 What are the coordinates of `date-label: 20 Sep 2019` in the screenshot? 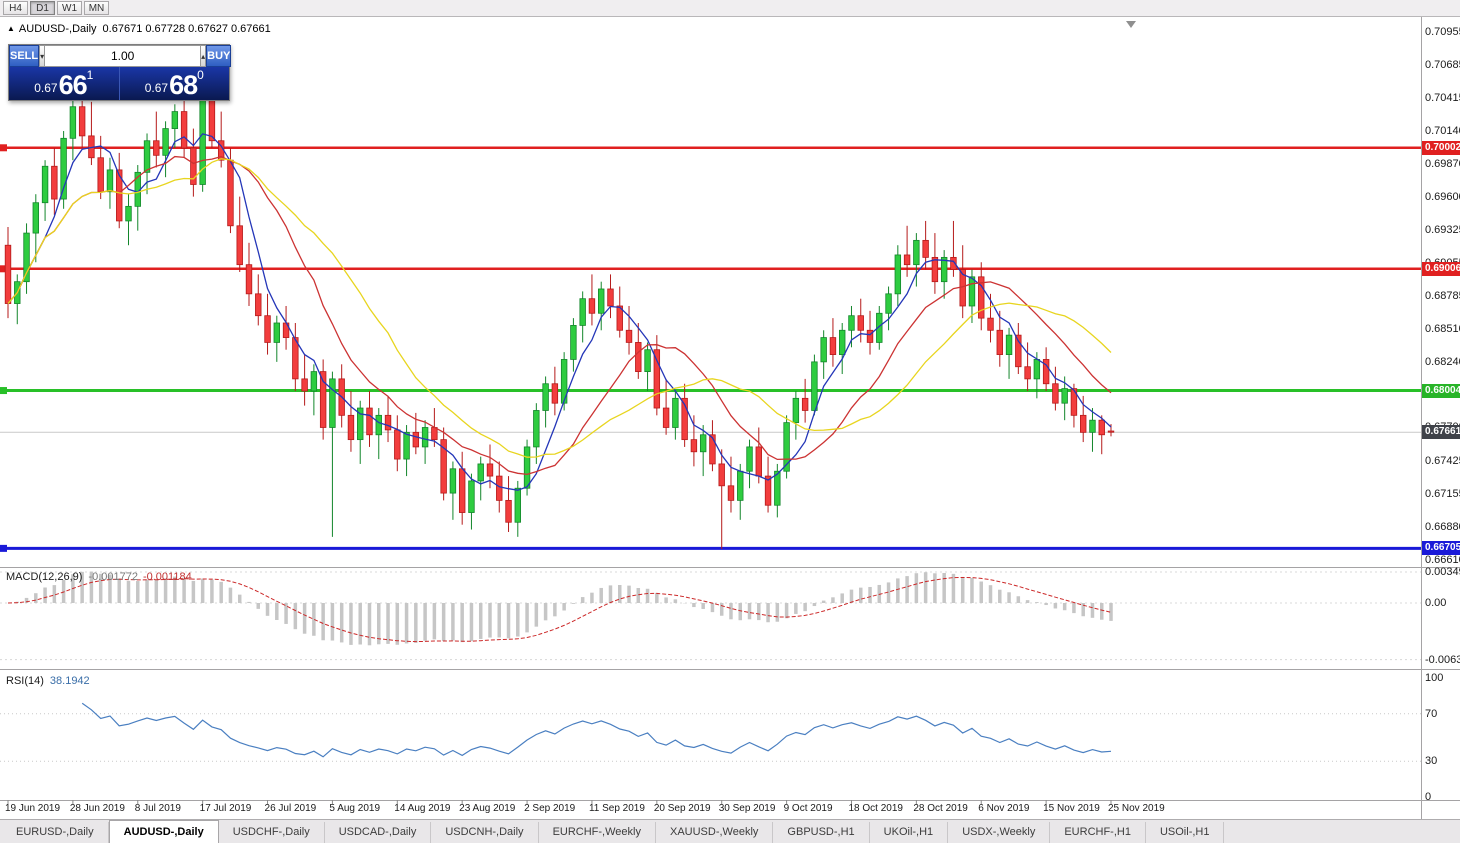 It's located at (682, 808).